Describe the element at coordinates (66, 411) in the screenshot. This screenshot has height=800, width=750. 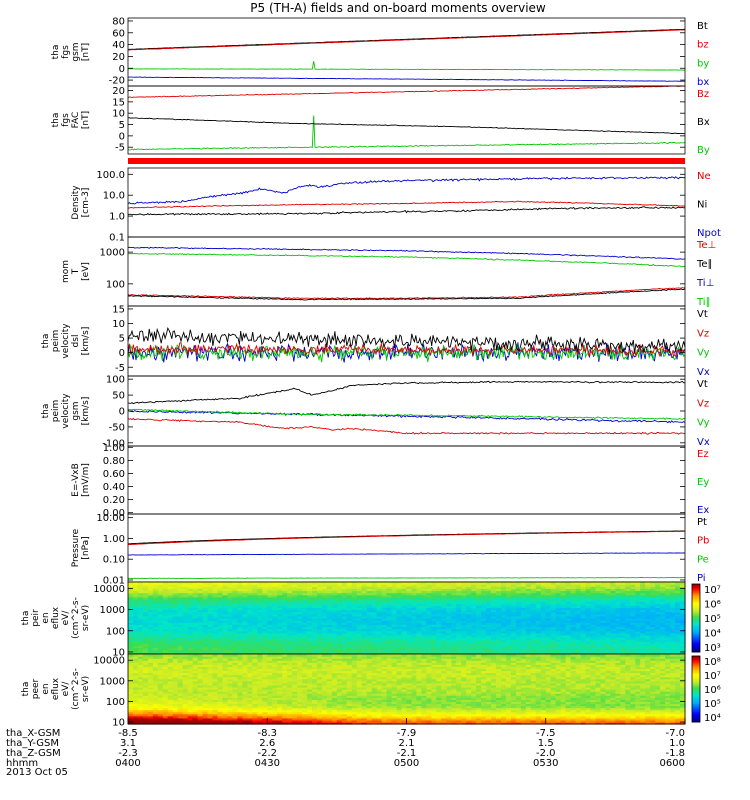
I see `y-axis-label: velocity` at that location.